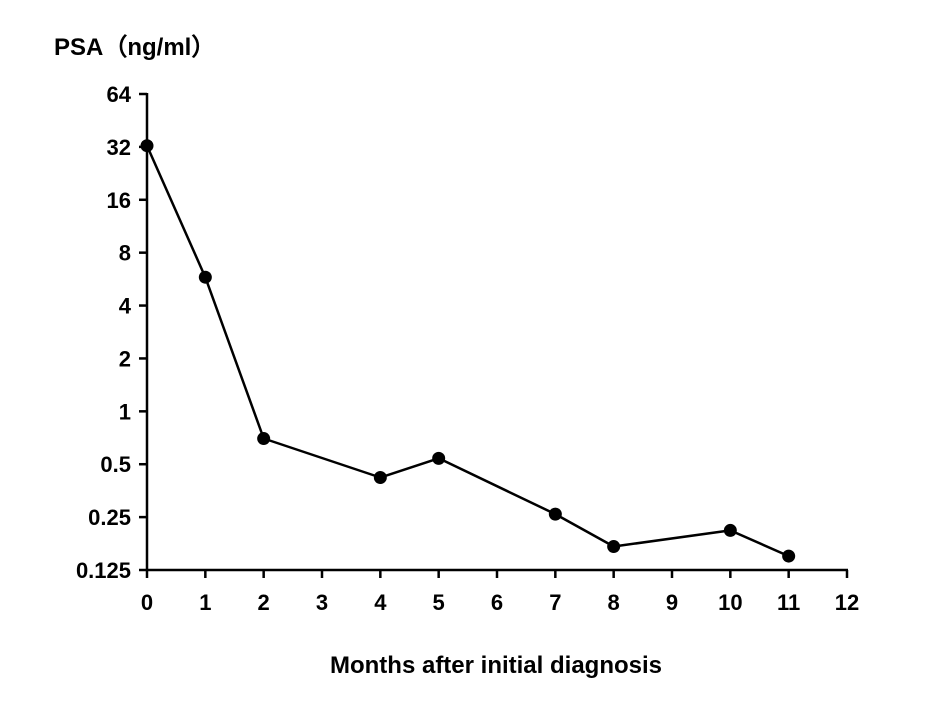  I want to click on y-tick-label: 0.25, so click(109, 517).